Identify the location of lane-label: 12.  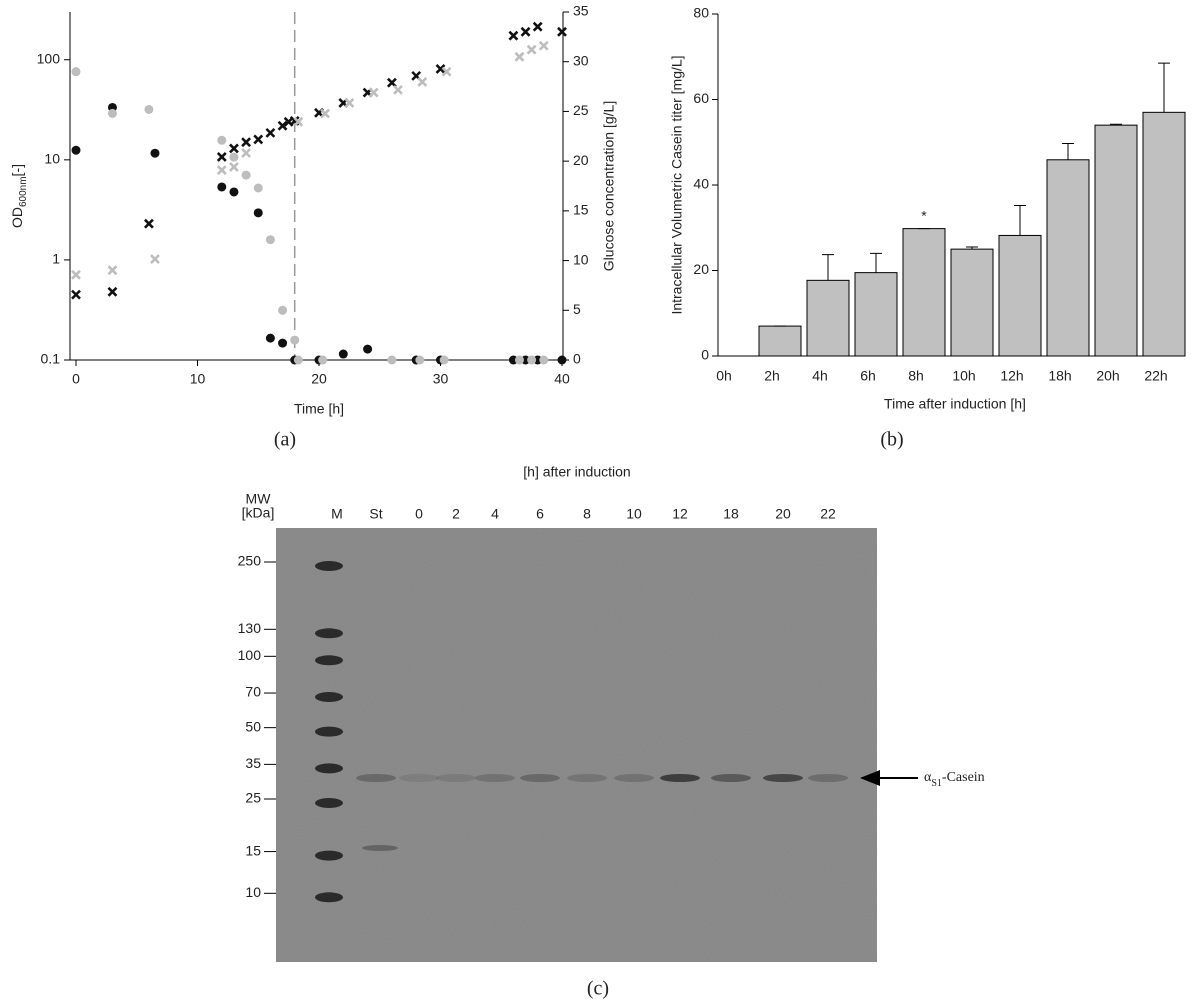
(680, 514).